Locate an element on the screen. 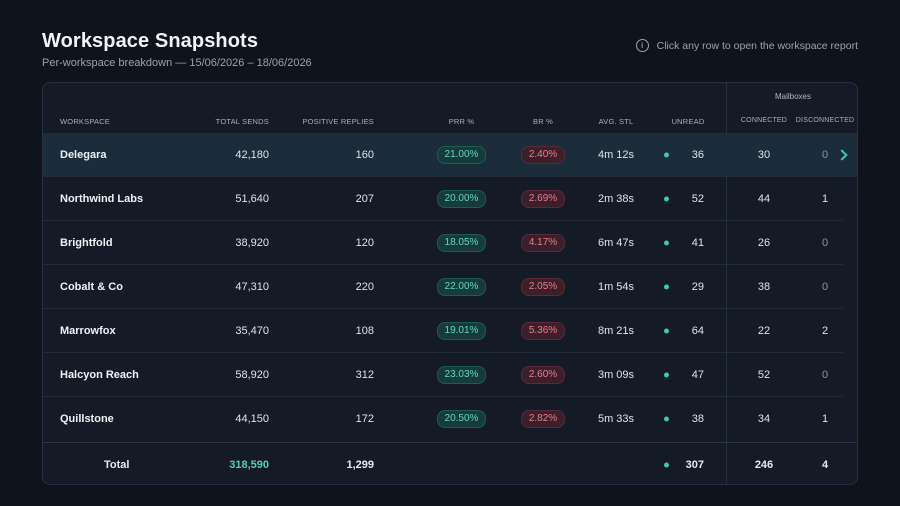 The height and width of the screenshot is (506, 900). total-sends: 318,590 is located at coordinates (249, 465).